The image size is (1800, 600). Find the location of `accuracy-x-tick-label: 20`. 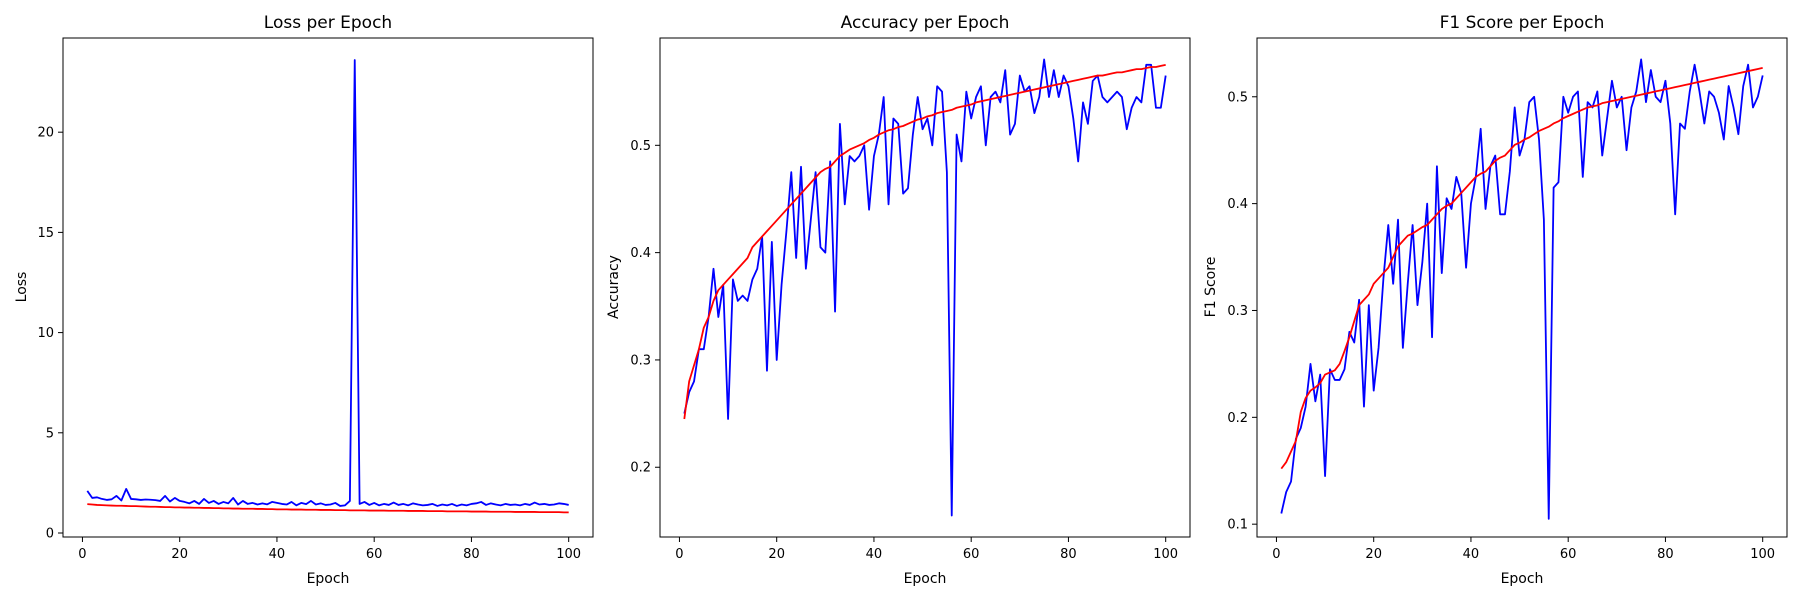

accuracy-x-tick-label: 20 is located at coordinates (776, 554).